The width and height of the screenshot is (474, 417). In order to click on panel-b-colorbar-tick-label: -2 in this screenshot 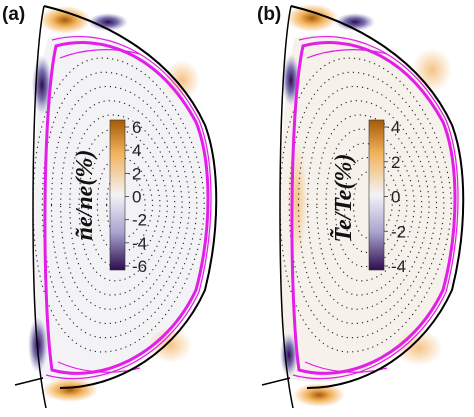, I will do `click(398, 231)`.